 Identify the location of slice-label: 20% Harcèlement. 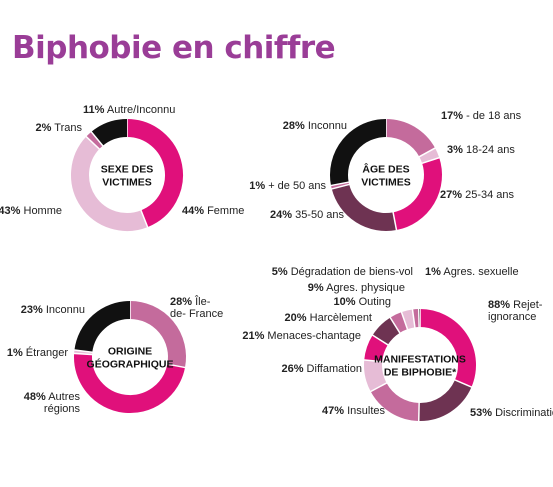
(328, 318).